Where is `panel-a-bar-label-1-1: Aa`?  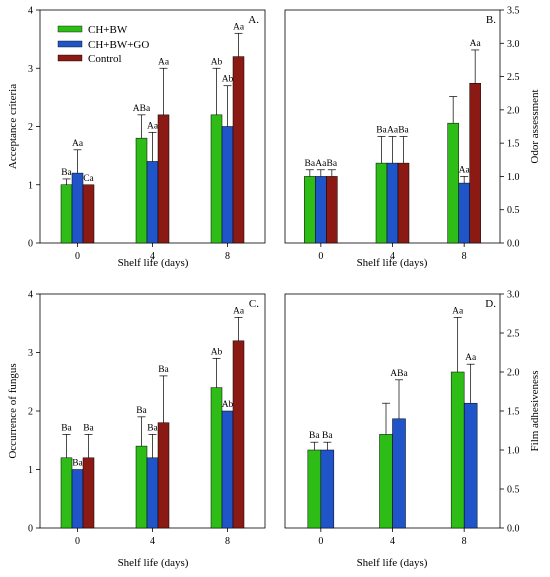 panel-a-bar-label-1-1: Aa is located at coordinates (153, 126).